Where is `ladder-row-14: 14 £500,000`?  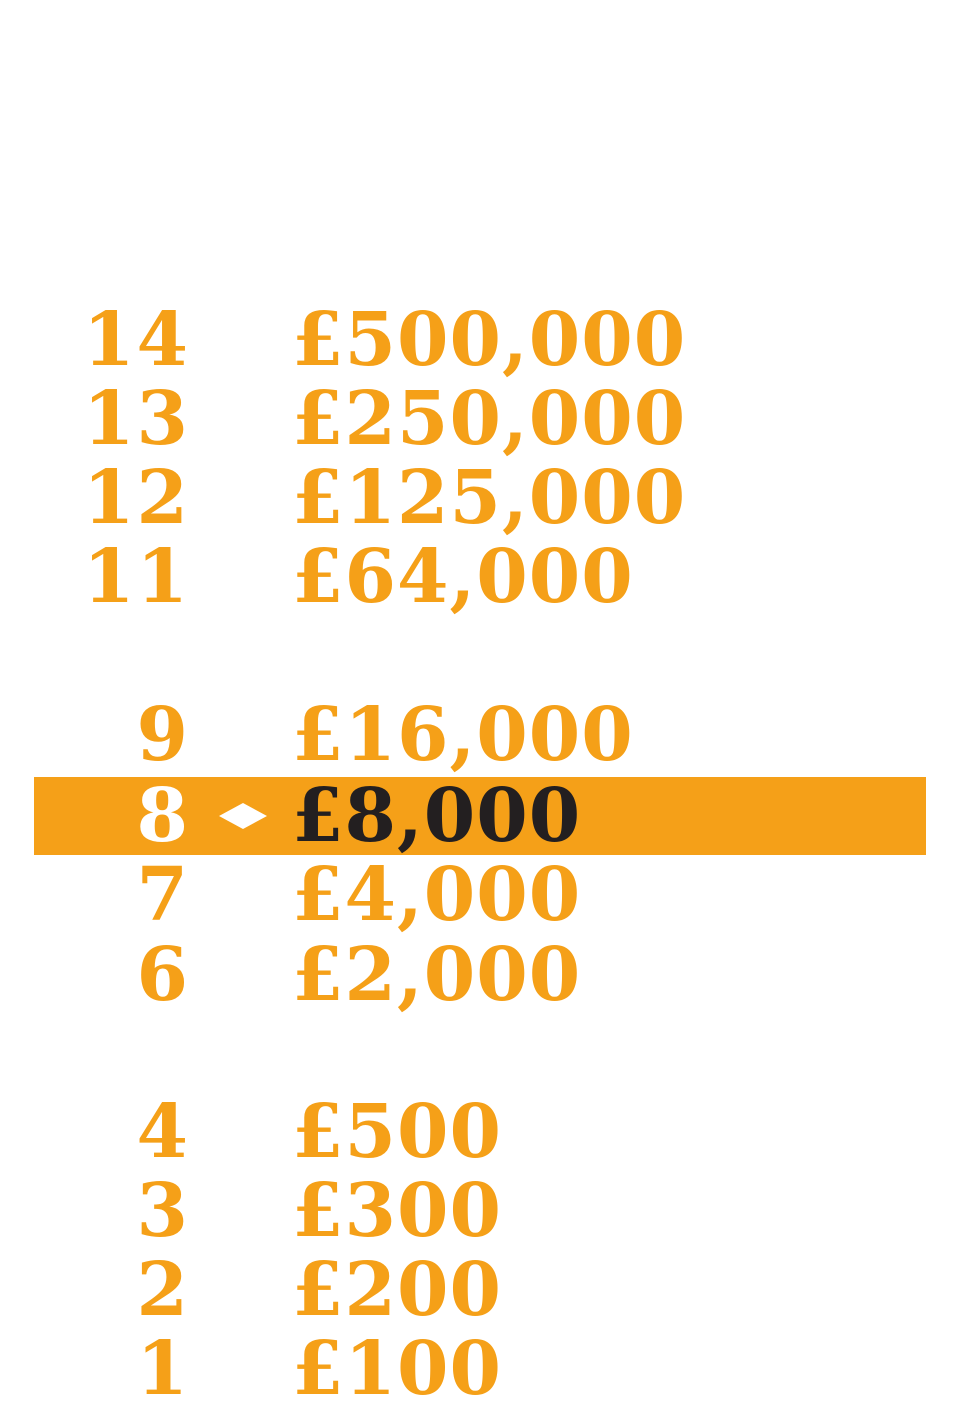
ladder-row-14: 14 £500,000 is located at coordinates (480, 340).